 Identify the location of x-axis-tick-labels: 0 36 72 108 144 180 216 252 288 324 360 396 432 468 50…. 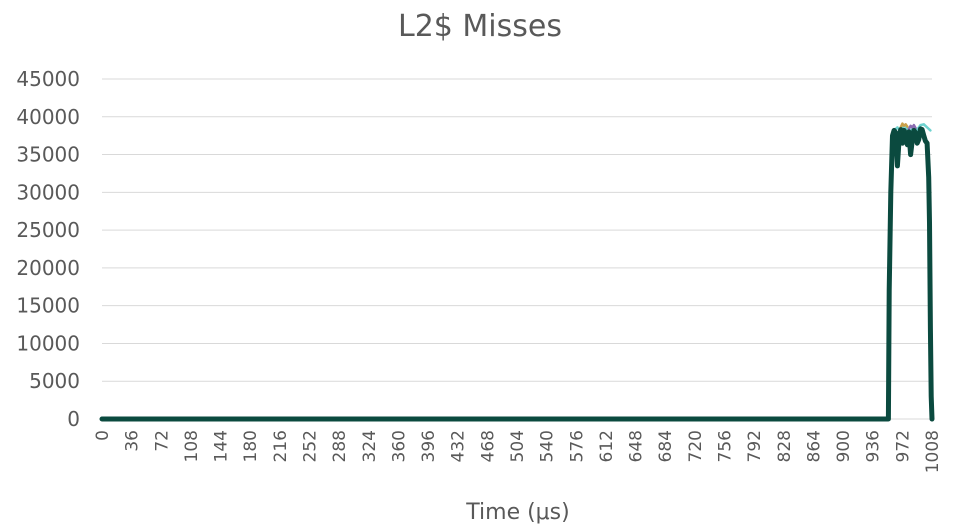
(518, 451).